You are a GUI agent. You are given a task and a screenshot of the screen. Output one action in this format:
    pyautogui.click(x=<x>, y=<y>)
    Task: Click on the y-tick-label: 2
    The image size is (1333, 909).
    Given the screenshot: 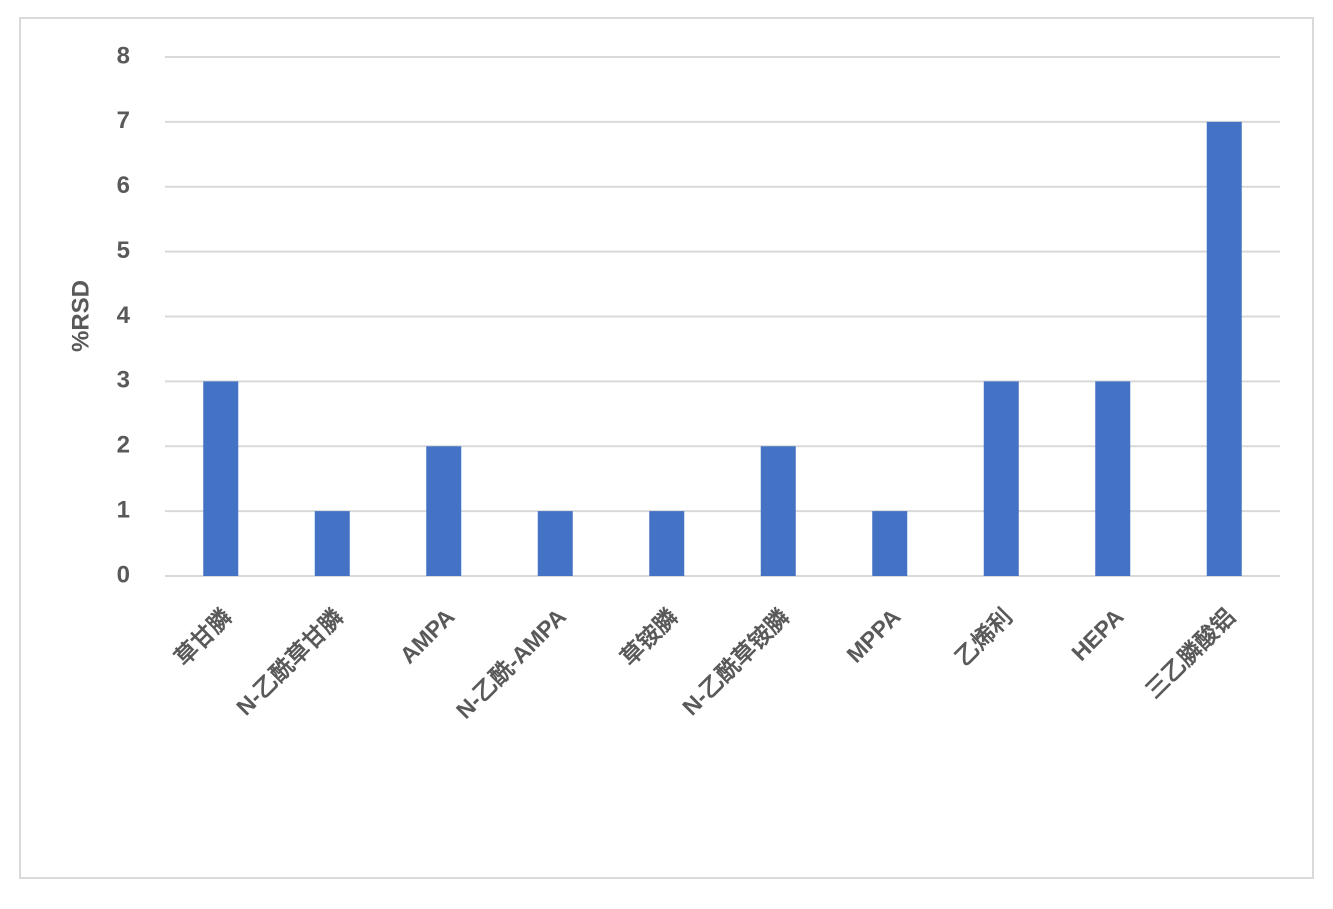 What is the action you would take?
    pyautogui.click(x=123, y=445)
    